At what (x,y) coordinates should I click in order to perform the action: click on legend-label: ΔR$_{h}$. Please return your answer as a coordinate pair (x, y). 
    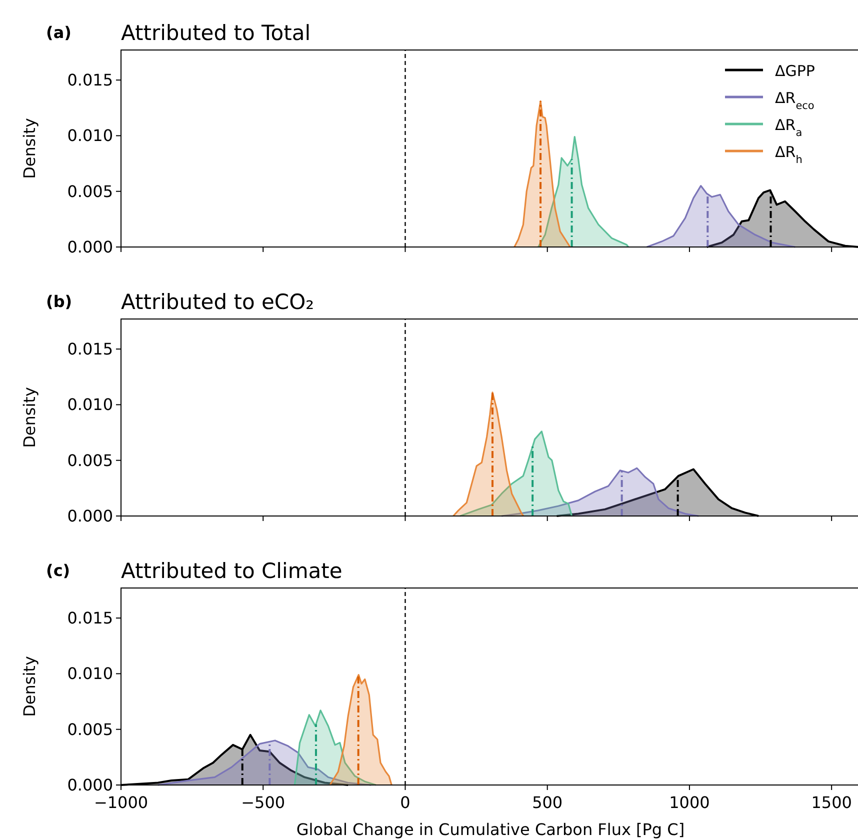
    Looking at the image, I should click on (788, 154).